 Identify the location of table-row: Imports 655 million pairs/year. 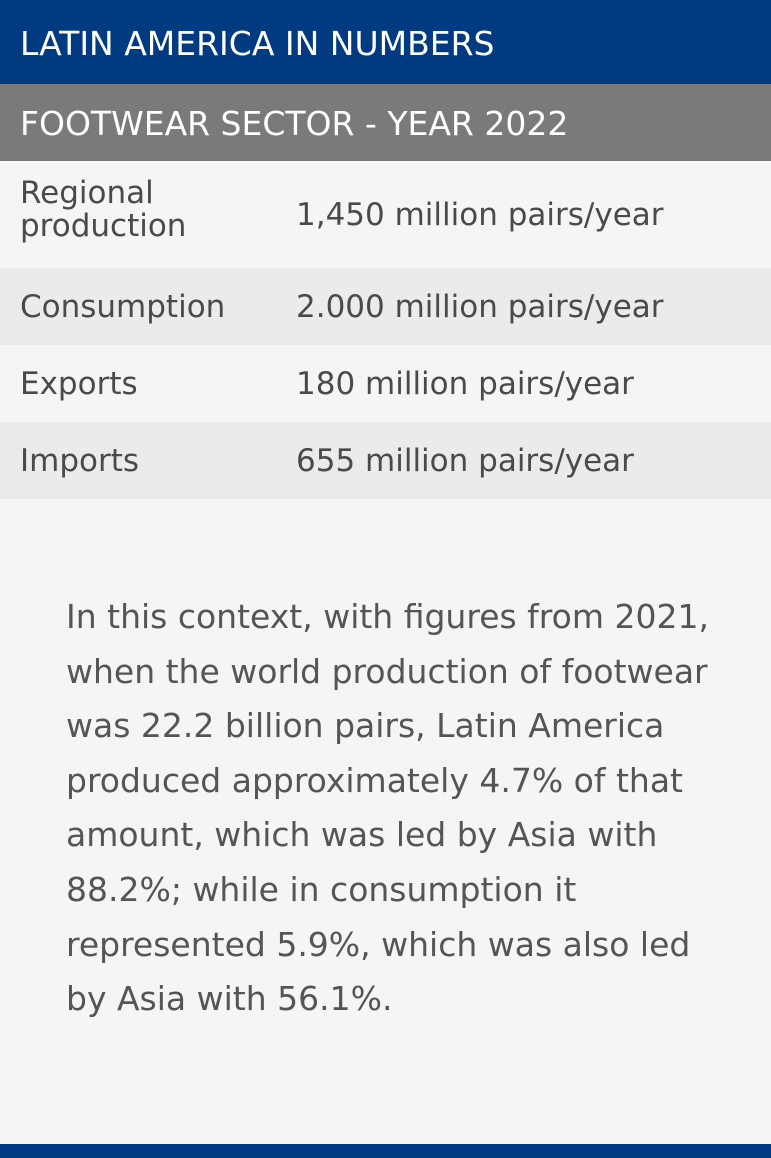
(385, 460).